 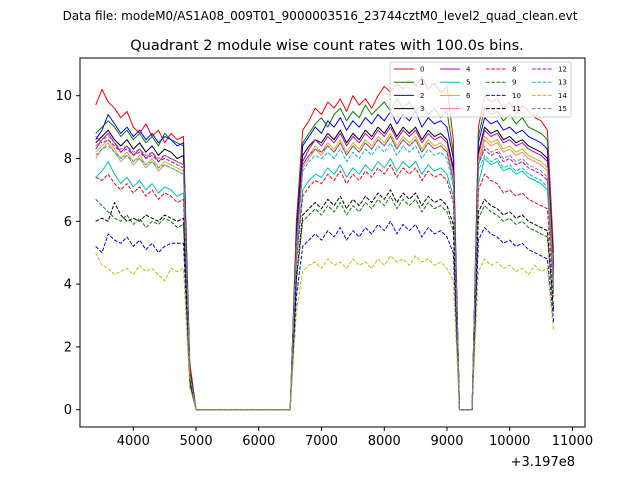 What do you see at coordinates (468, 70) in the screenshot?
I see `legend-label-4: 4` at bounding box center [468, 70].